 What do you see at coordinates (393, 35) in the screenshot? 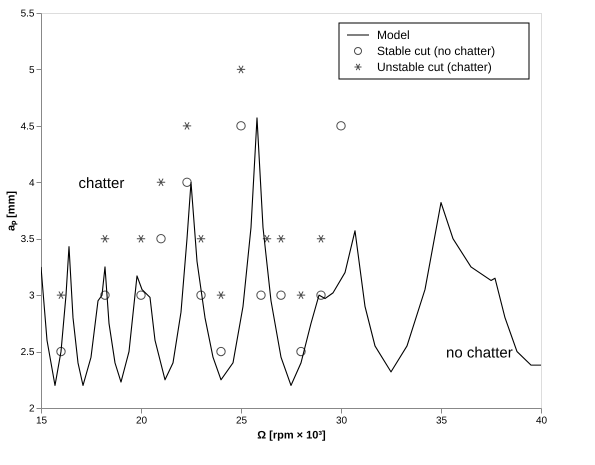
I see `legend-label: Model` at bounding box center [393, 35].